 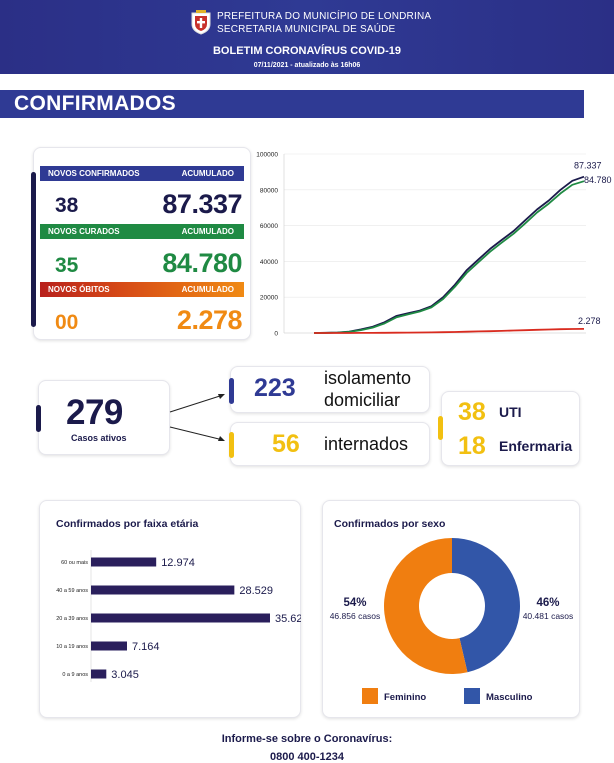 I want to click on female-percent: 54%, so click(x=354, y=603).